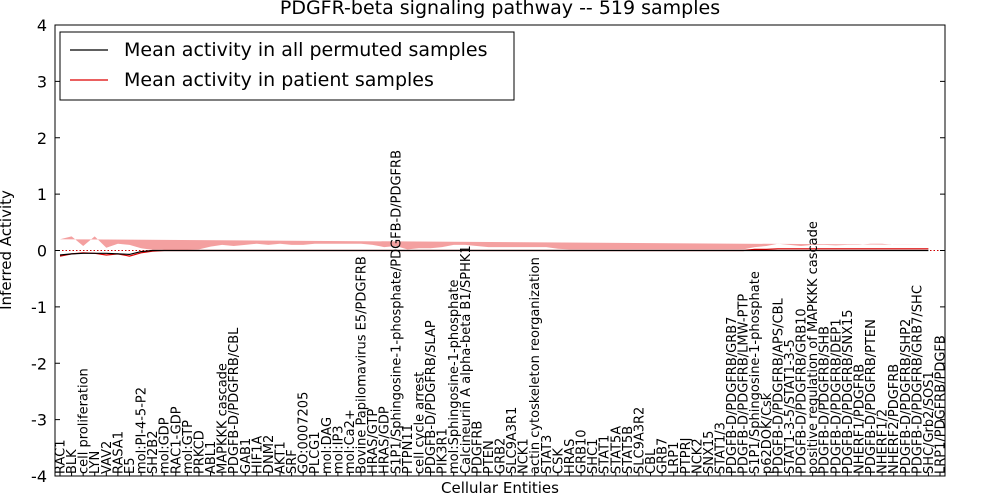 This screenshot has width=1000, height=500. I want to click on x-tick-label: SH2B2, so click(153, 453).